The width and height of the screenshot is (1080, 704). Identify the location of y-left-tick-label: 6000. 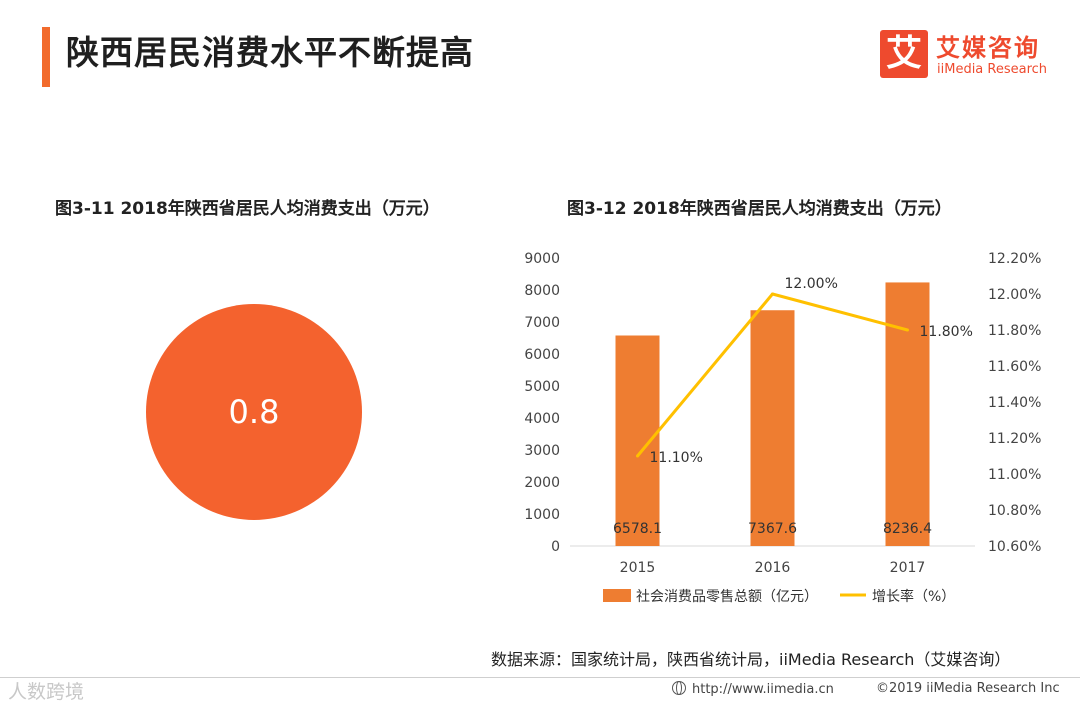
(542, 355).